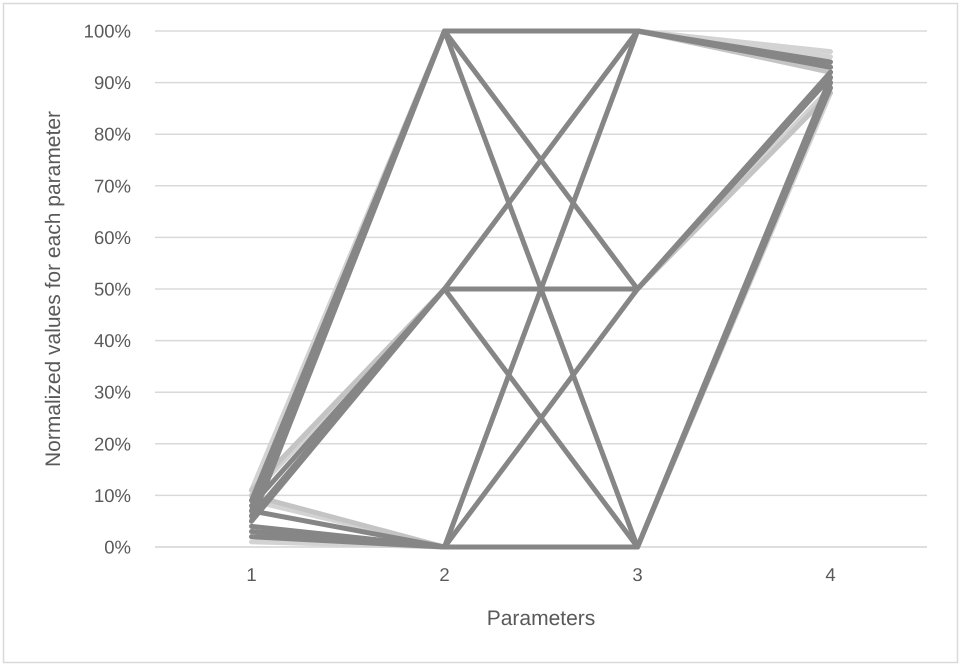 Image resolution: width=961 pixels, height=666 pixels. What do you see at coordinates (251, 574) in the screenshot?
I see `x-tick-label: 1` at bounding box center [251, 574].